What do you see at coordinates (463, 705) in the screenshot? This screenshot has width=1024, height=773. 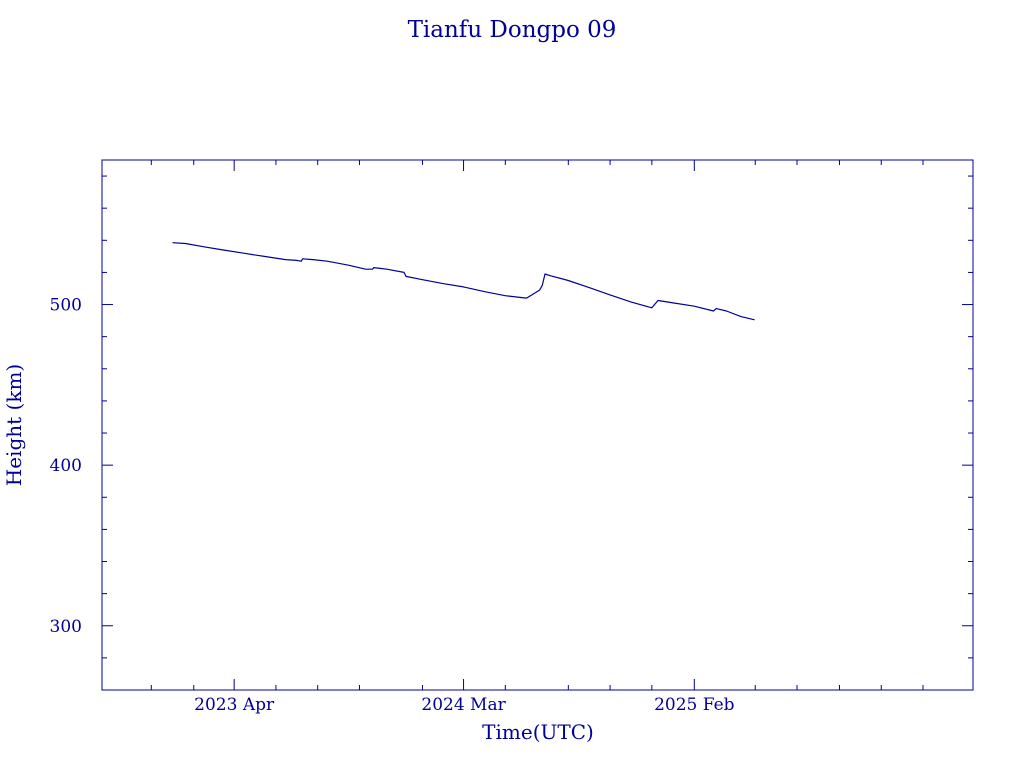 I see `x-tick-label: 2024 Mar` at bounding box center [463, 705].